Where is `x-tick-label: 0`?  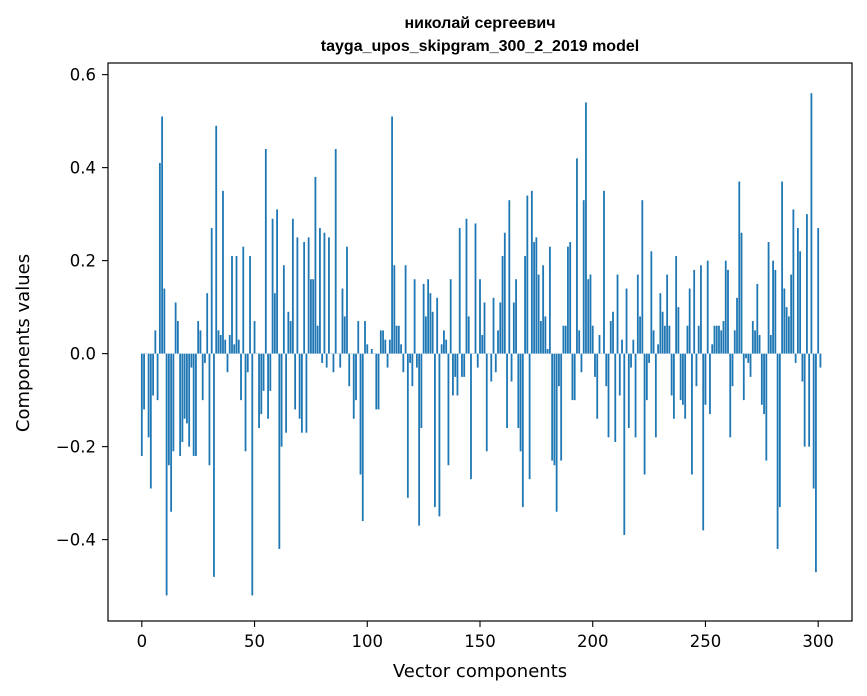 x-tick-label: 0 is located at coordinates (142, 641).